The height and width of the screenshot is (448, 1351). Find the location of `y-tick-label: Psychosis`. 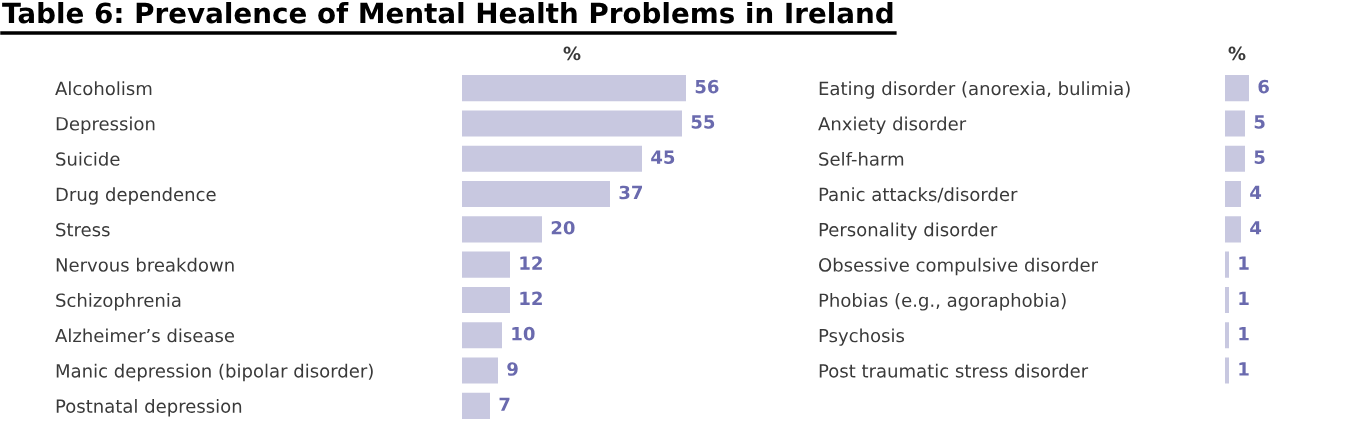

y-tick-label: Psychosis is located at coordinates (862, 337).